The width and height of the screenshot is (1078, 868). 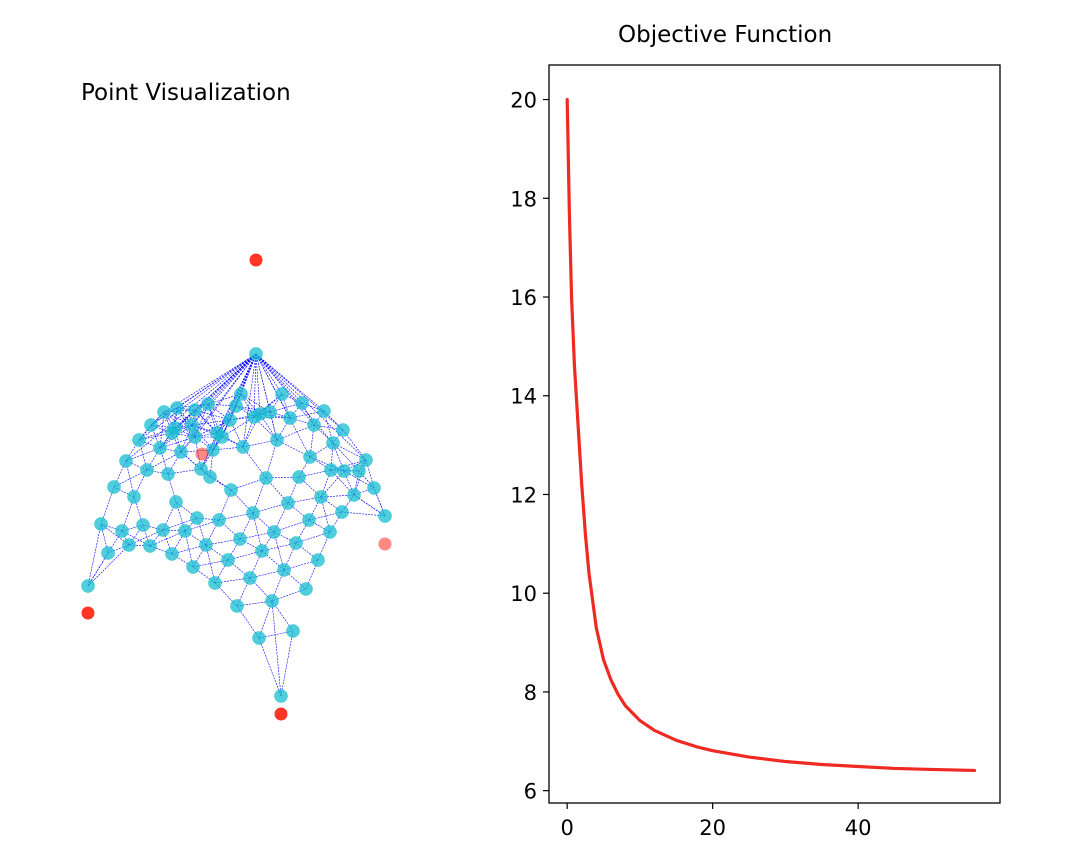 I want to click on right-panel-title: Objective Function, so click(x=725, y=35).